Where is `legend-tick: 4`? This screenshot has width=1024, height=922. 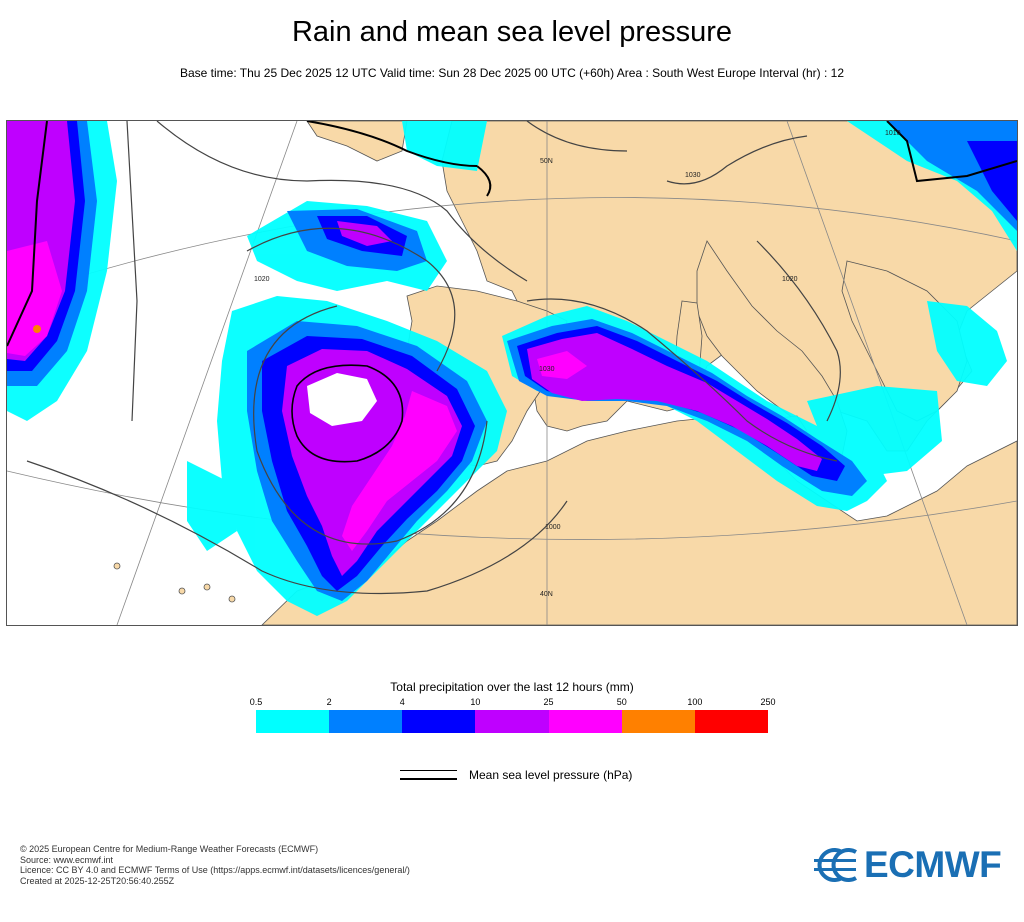
legend-tick: 4 is located at coordinates (402, 702).